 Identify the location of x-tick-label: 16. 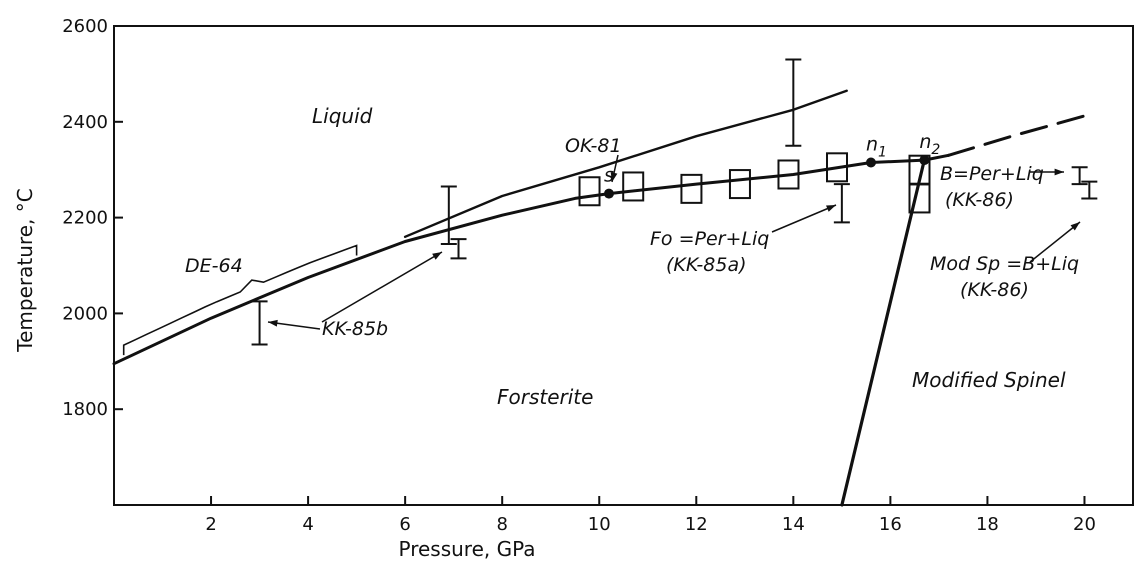
(890, 524).